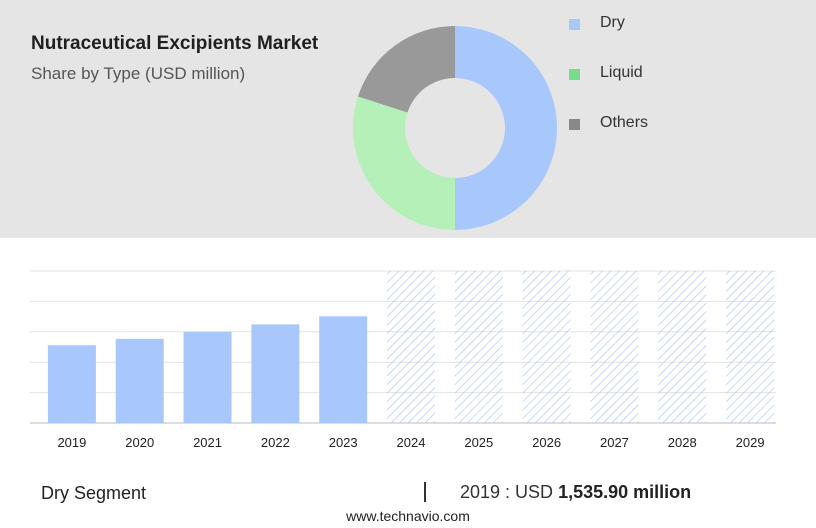 Image resolution: width=816 pixels, height=528 pixels. What do you see at coordinates (624, 122) in the screenshot?
I see `legend-label-others: Others` at bounding box center [624, 122].